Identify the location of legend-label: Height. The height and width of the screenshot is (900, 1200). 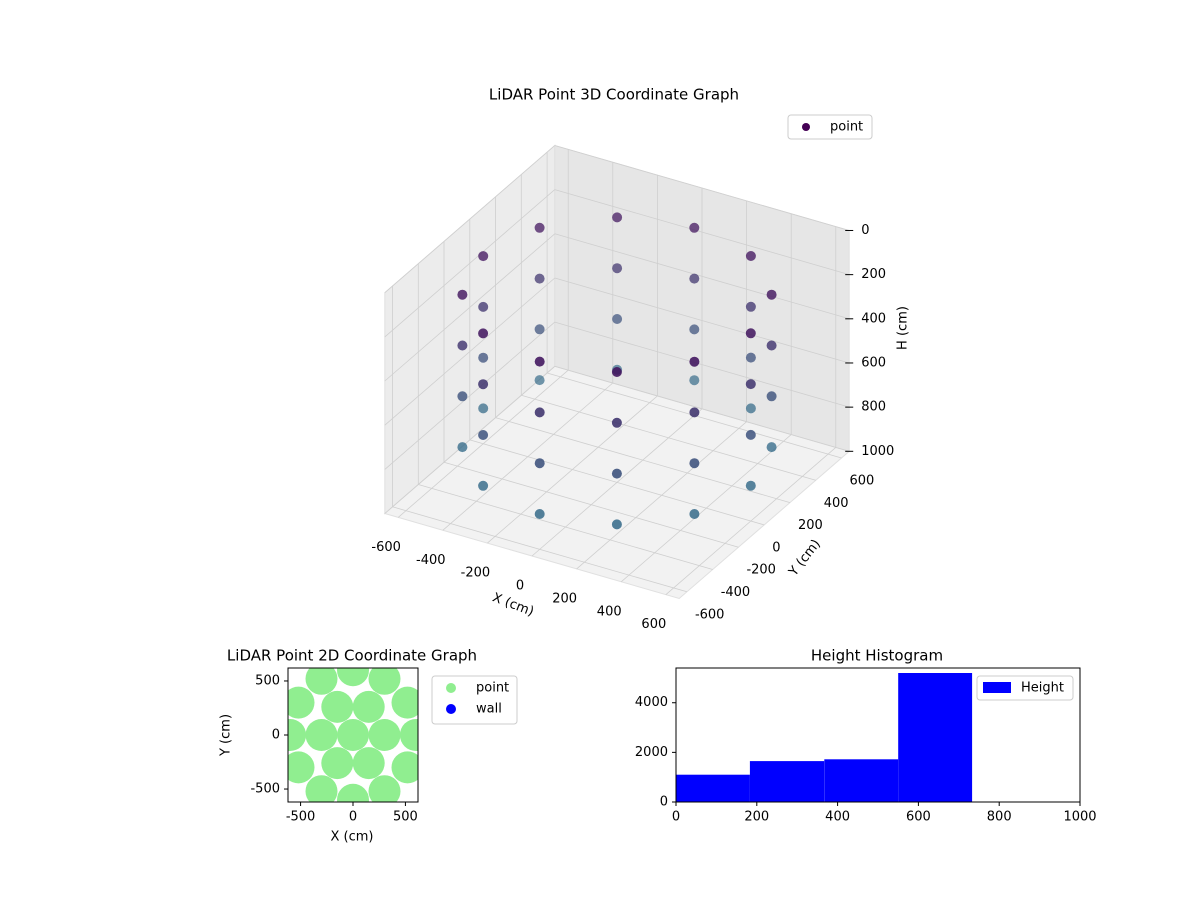
(1042, 688).